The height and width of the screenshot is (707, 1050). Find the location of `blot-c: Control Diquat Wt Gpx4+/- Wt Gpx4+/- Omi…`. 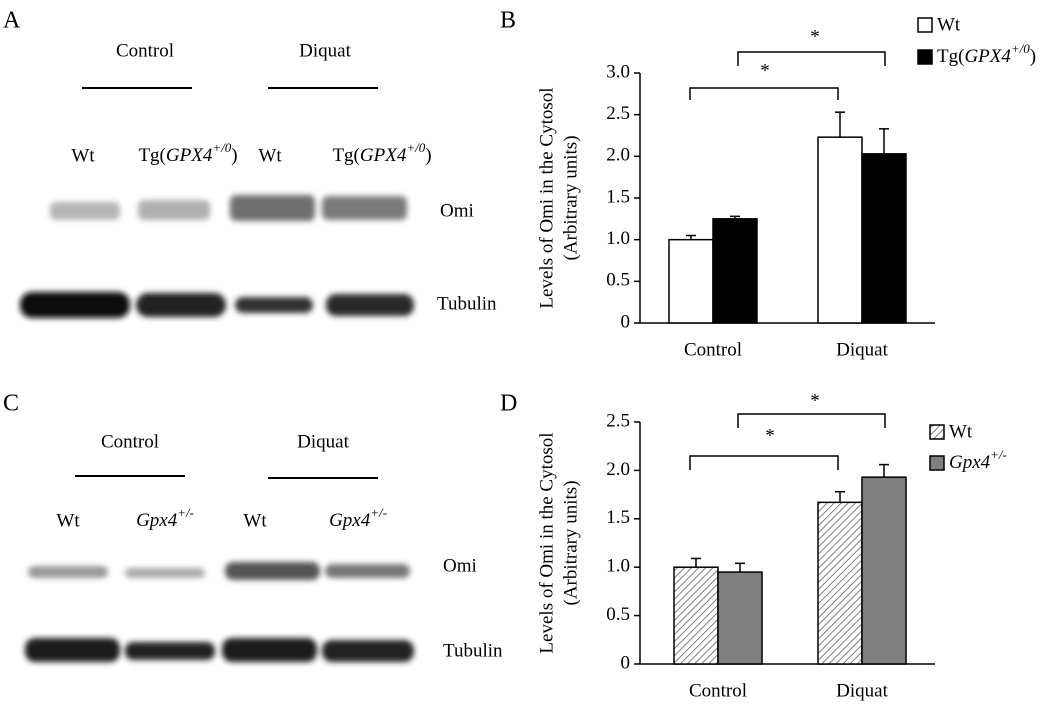

blot-c: Control Diquat Wt Gpx4+/- Wt Gpx4+/- Omi… is located at coordinates (264, 546).